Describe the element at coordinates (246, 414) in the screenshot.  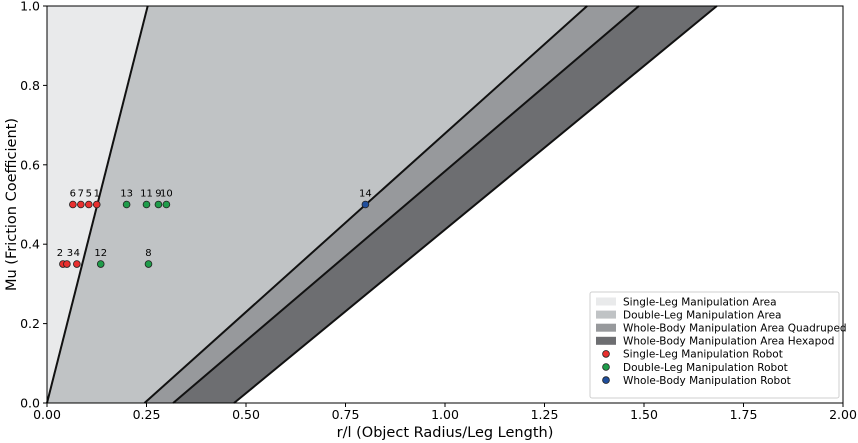
I see `x-tick-label: 0.50` at that location.